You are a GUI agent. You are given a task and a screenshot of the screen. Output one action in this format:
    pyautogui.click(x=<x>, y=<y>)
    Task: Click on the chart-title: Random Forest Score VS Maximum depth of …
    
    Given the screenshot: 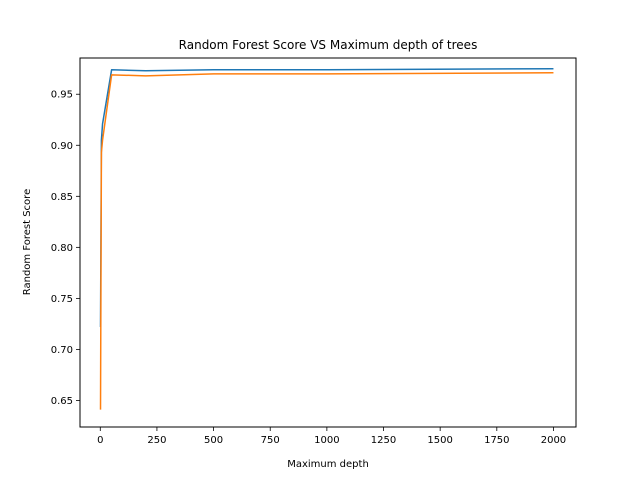 What is the action you would take?
    pyautogui.click(x=328, y=45)
    